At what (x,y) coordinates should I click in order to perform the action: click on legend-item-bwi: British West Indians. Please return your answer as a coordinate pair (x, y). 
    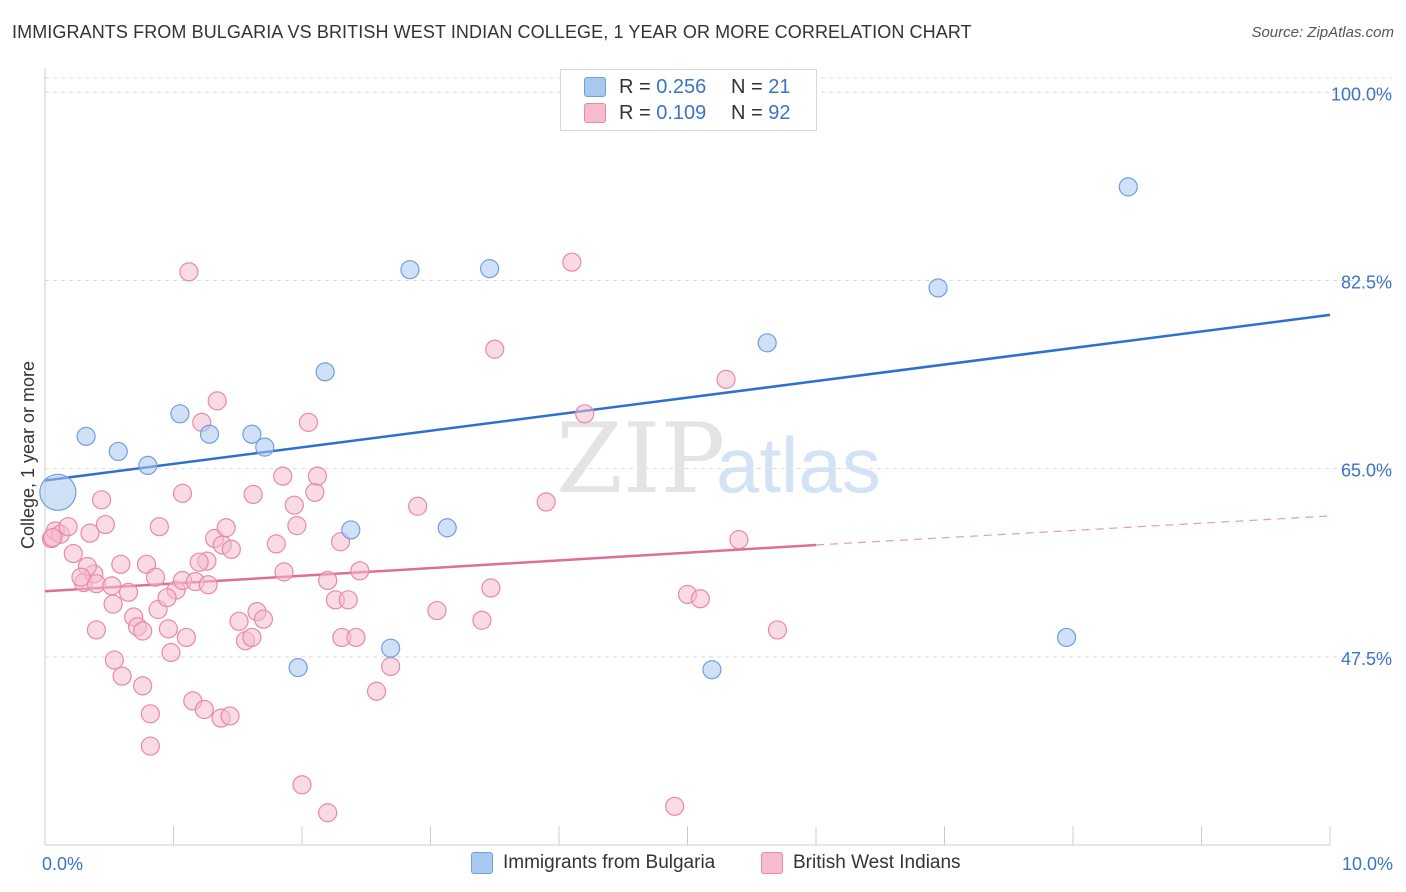
    Looking at the image, I should click on (861, 863).